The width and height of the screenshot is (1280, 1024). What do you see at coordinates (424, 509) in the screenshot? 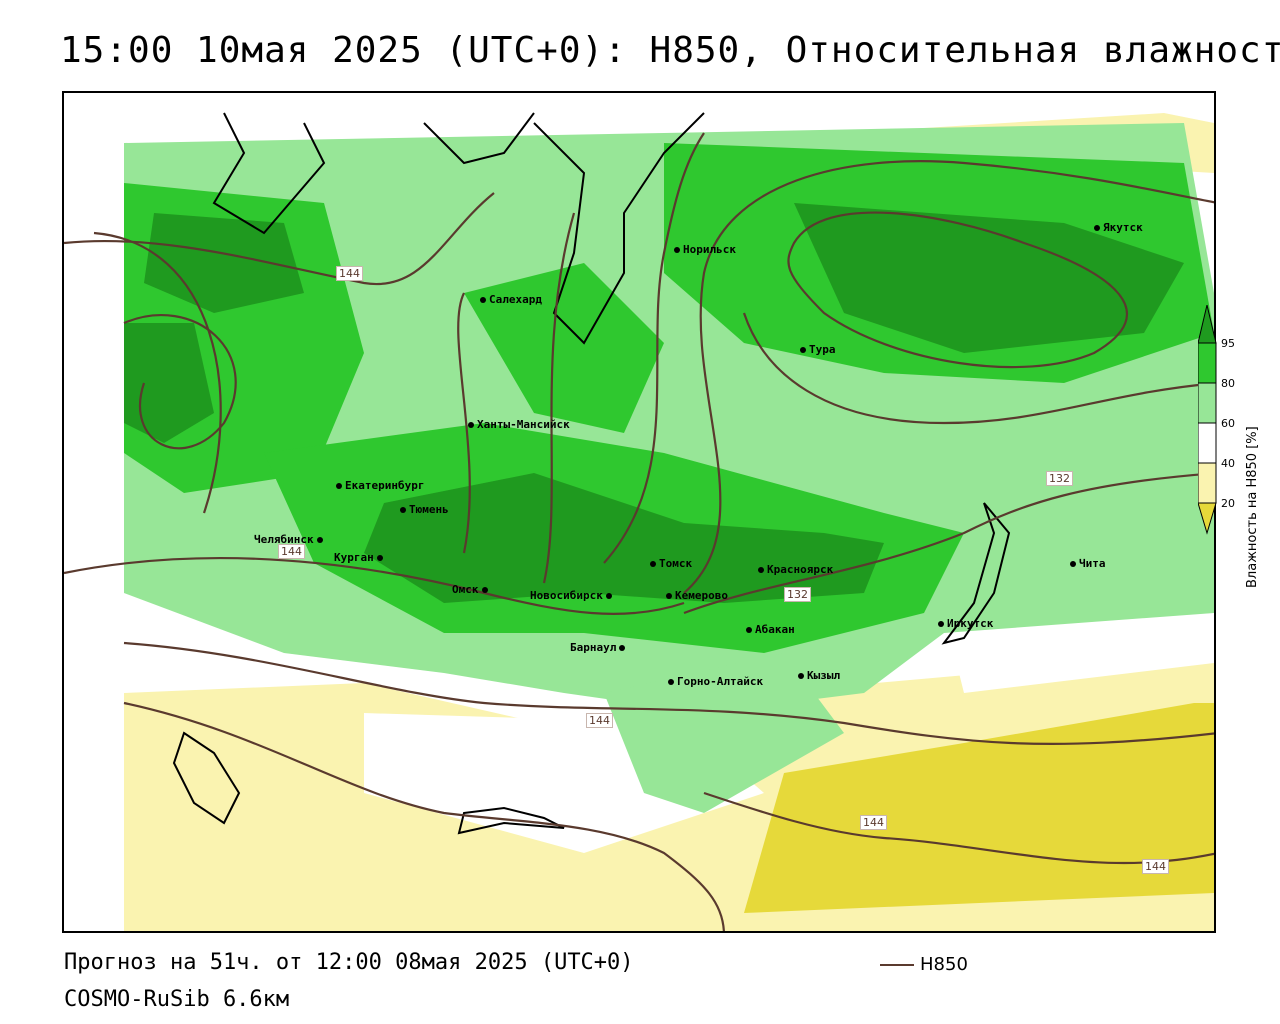
I see `city-tyumen: Тюмень` at bounding box center [424, 509].